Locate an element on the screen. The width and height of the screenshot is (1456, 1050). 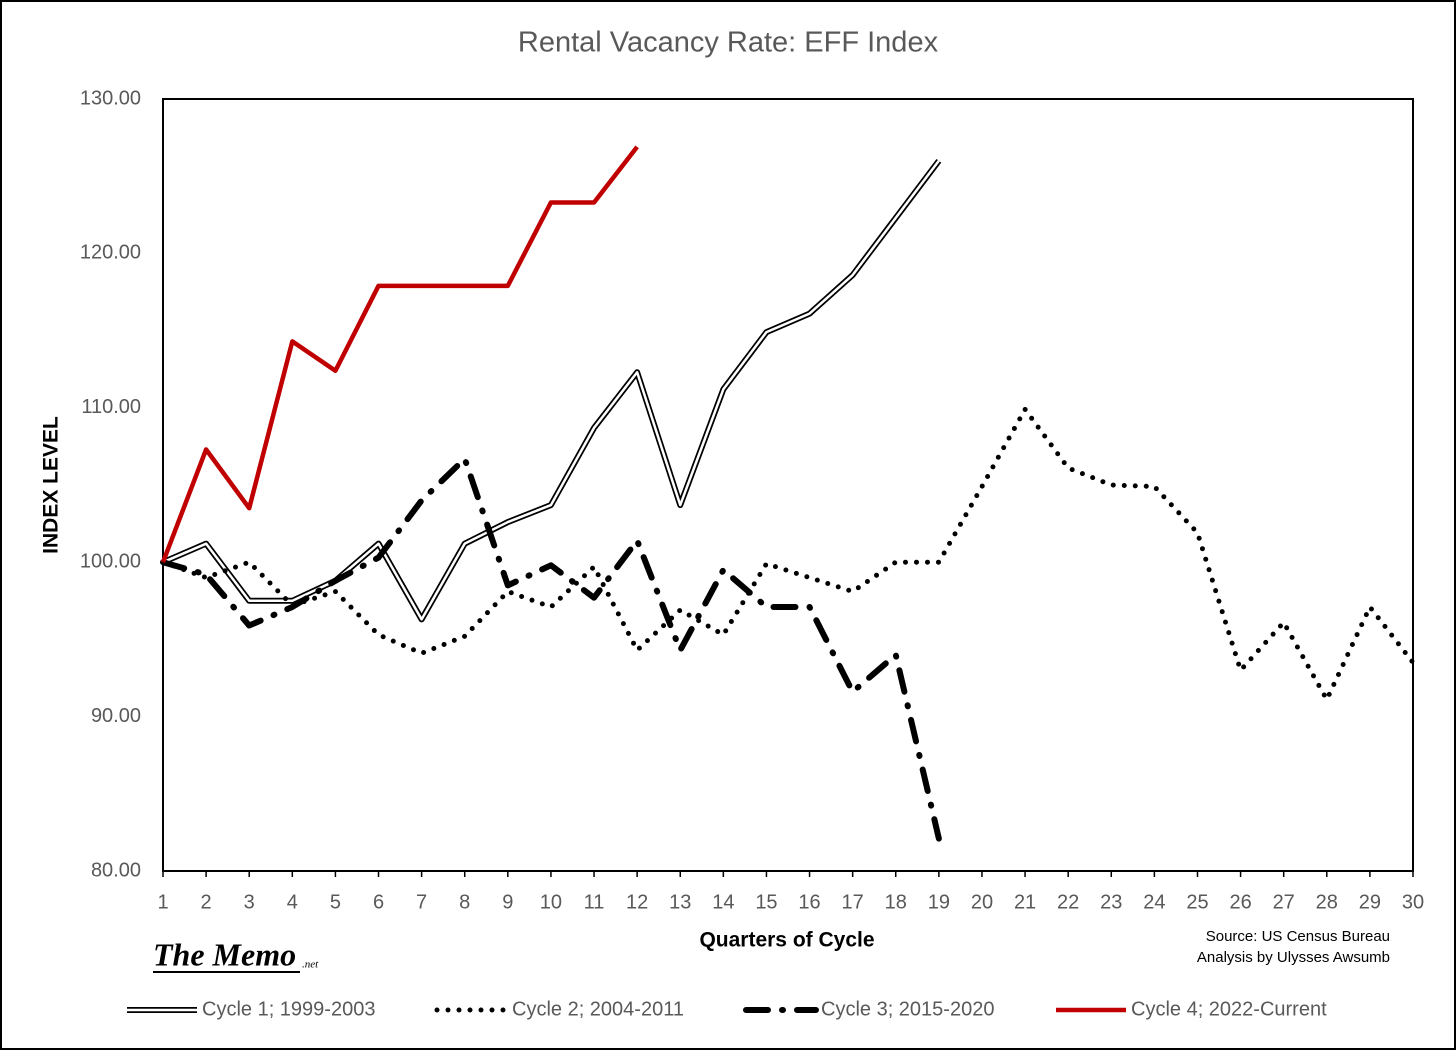
y-tick-label: 110.00 is located at coordinates (111, 407).